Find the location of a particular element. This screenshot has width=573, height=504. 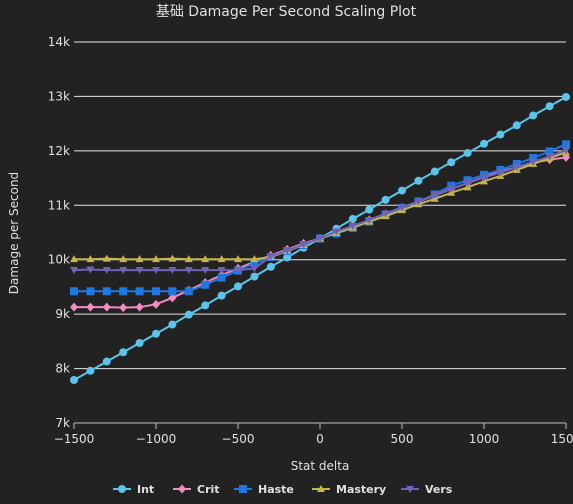

legend-label-haste: Haste is located at coordinates (276, 489).